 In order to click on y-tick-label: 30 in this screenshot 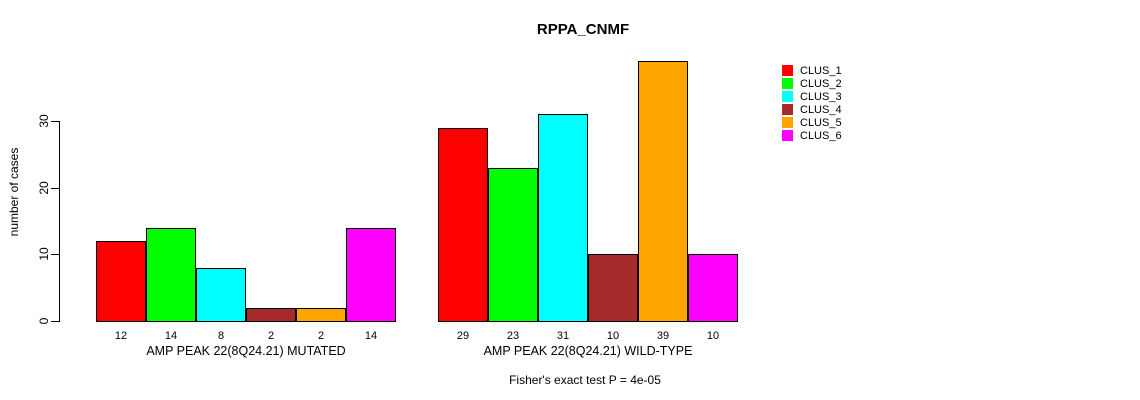, I will do `click(44, 121)`.